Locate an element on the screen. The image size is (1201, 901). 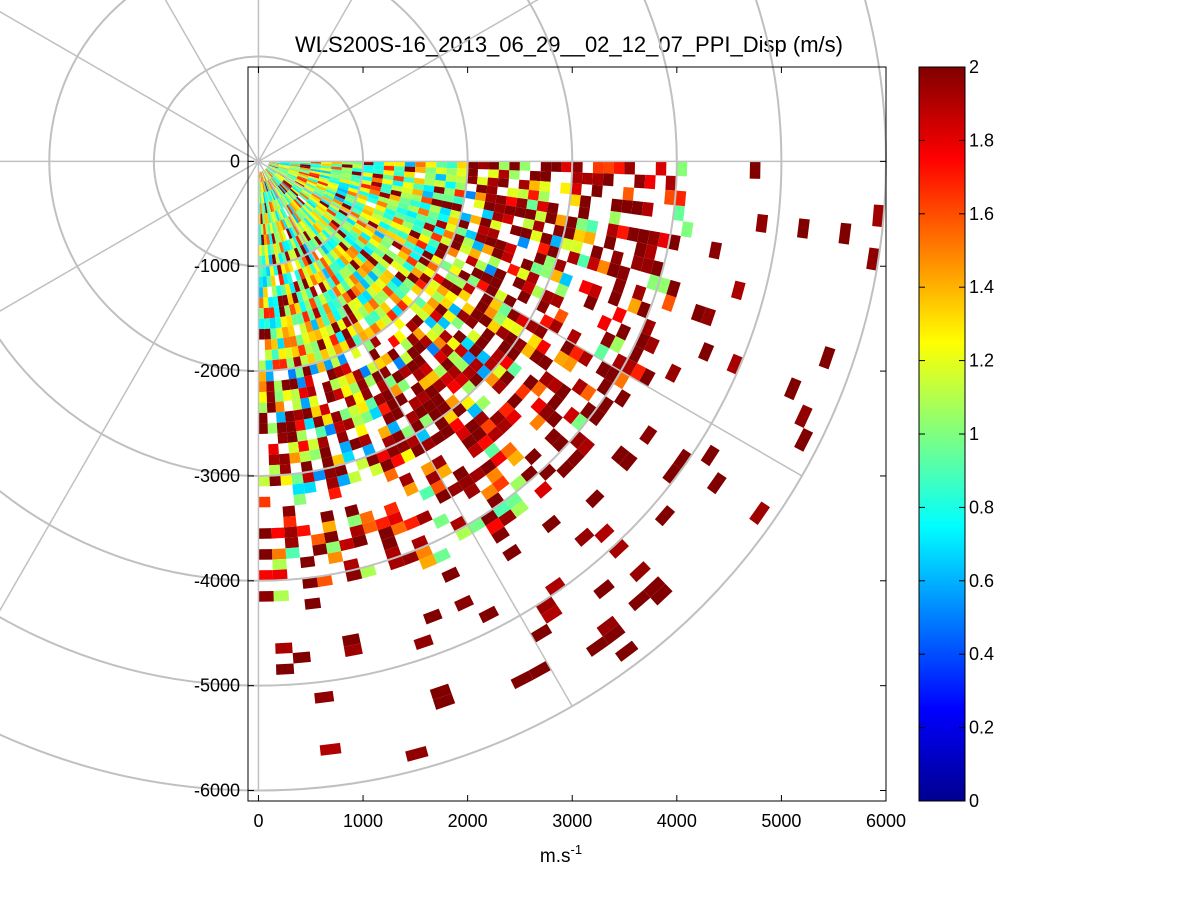
y-tick-label: -5000 is located at coordinates (217, 686).